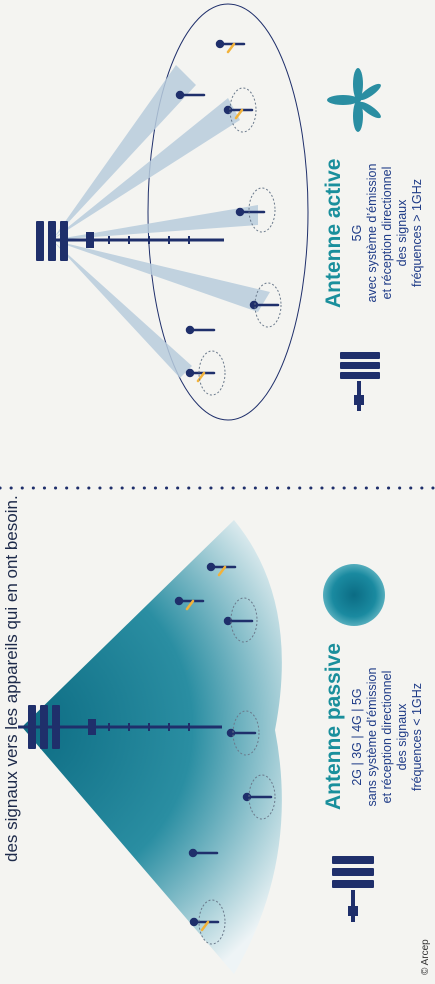  What do you see at coordinates (372, 233) in the screenshot?
I see `active-line-1: avec système d’émission` at bounding box center [372, 233].